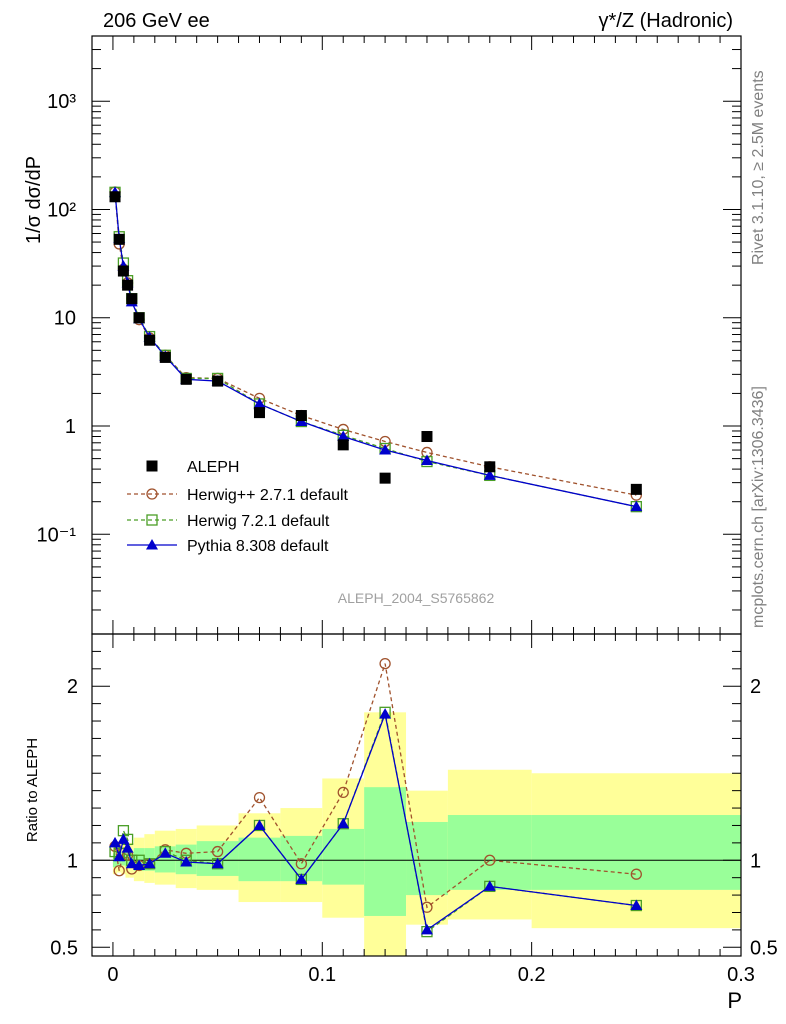 The height and width of the screenshot is (1024, 786). Describe the element at coordinates (32, 790) in the screenshot. I see `ratio-y-axis-title: Ratio to ALEPH` at that location.